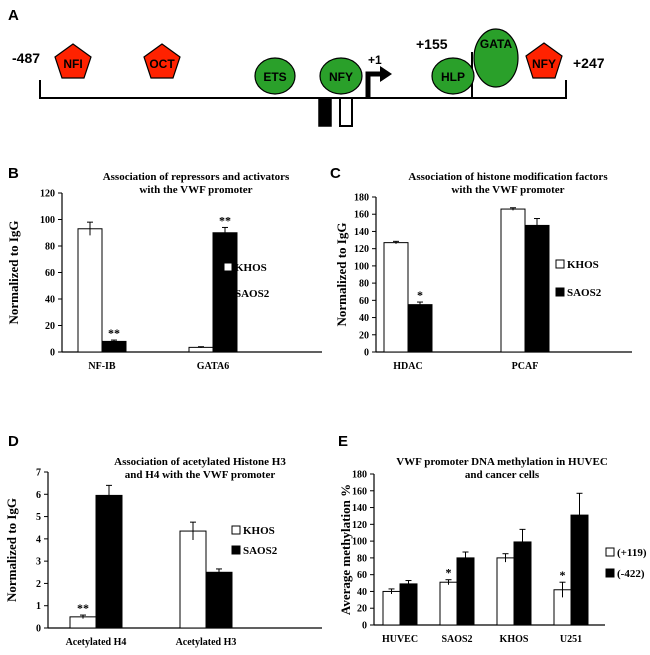  What do you see at coordinates (38, 539) in the screenshot?
I see `chart-d-y-tick-label: 4` at bounding box center [38, 539].